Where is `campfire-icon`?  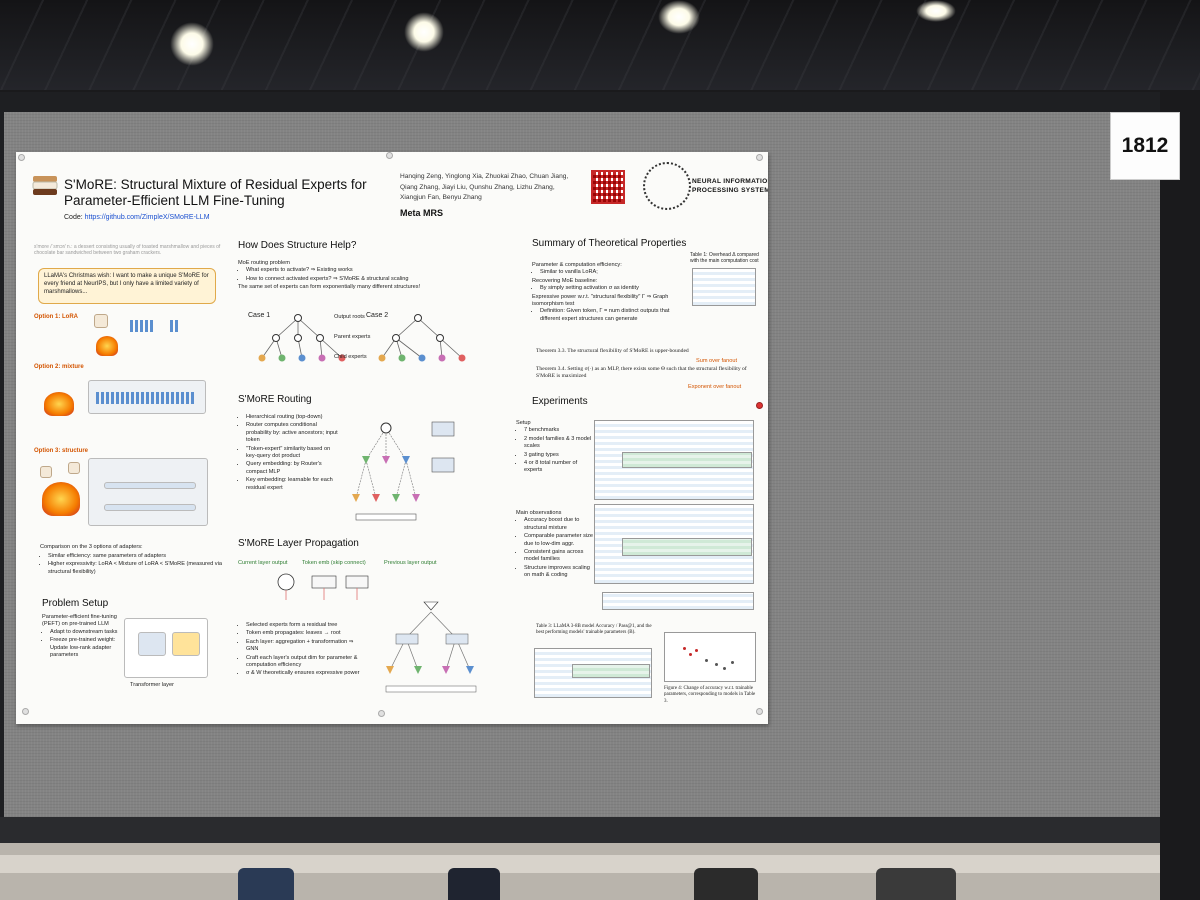 campfire-icon is located at coordinates (107, 346).